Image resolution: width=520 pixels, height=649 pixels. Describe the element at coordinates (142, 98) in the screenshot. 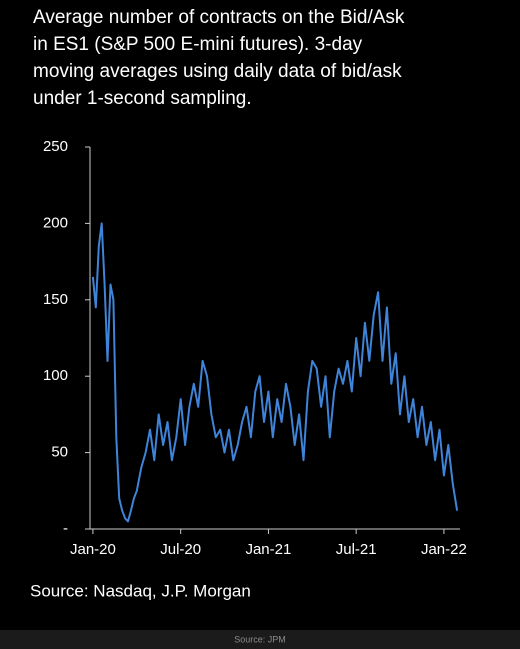

I see `chart-title: under 1-second sampling.` at that location.